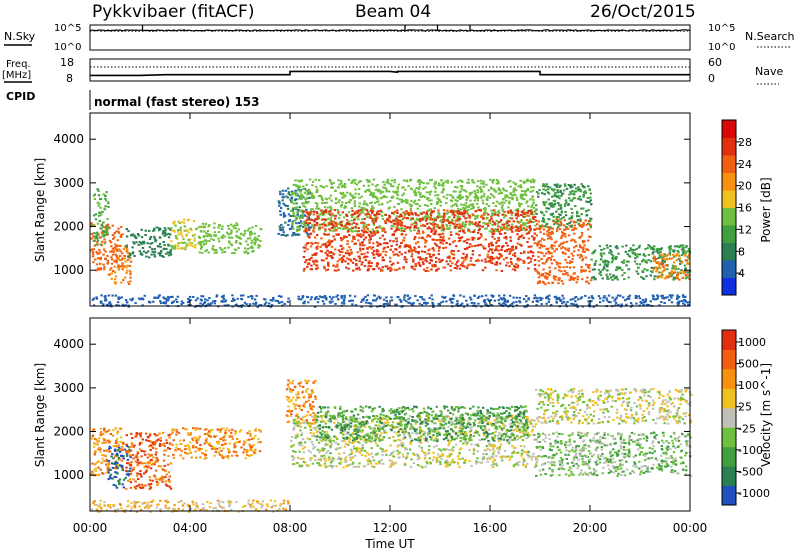 This screenshot has height=554, width=800. What do you see at coordinates (729, 164) in the screenshot?
I see `colorbar-swatch` at bounding box center [729, 164].